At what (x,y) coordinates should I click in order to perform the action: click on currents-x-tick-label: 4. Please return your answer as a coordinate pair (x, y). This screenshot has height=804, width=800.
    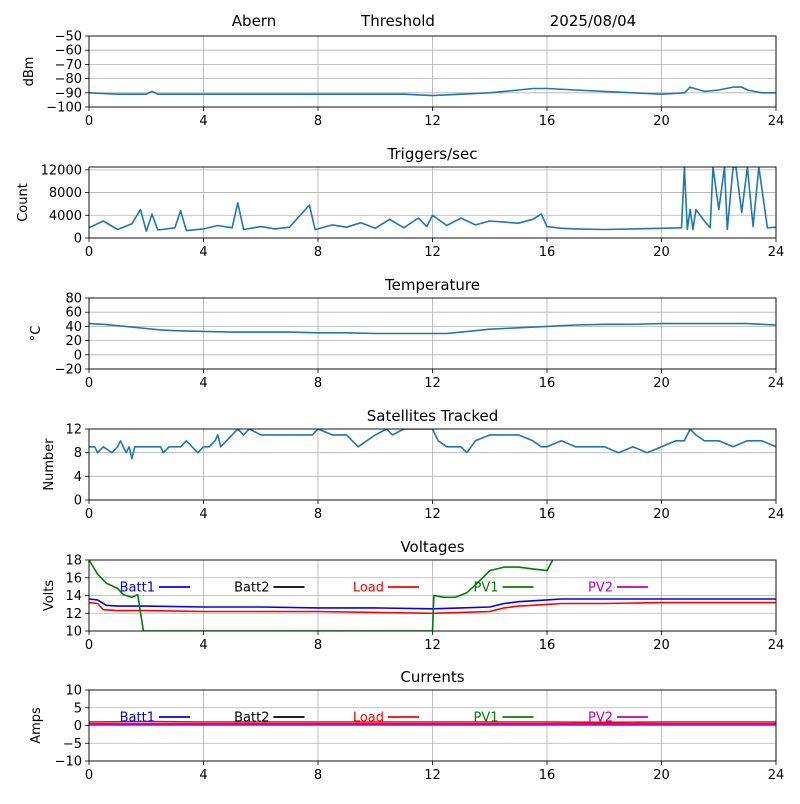
    Looking at the image, I should click on (203, 775).